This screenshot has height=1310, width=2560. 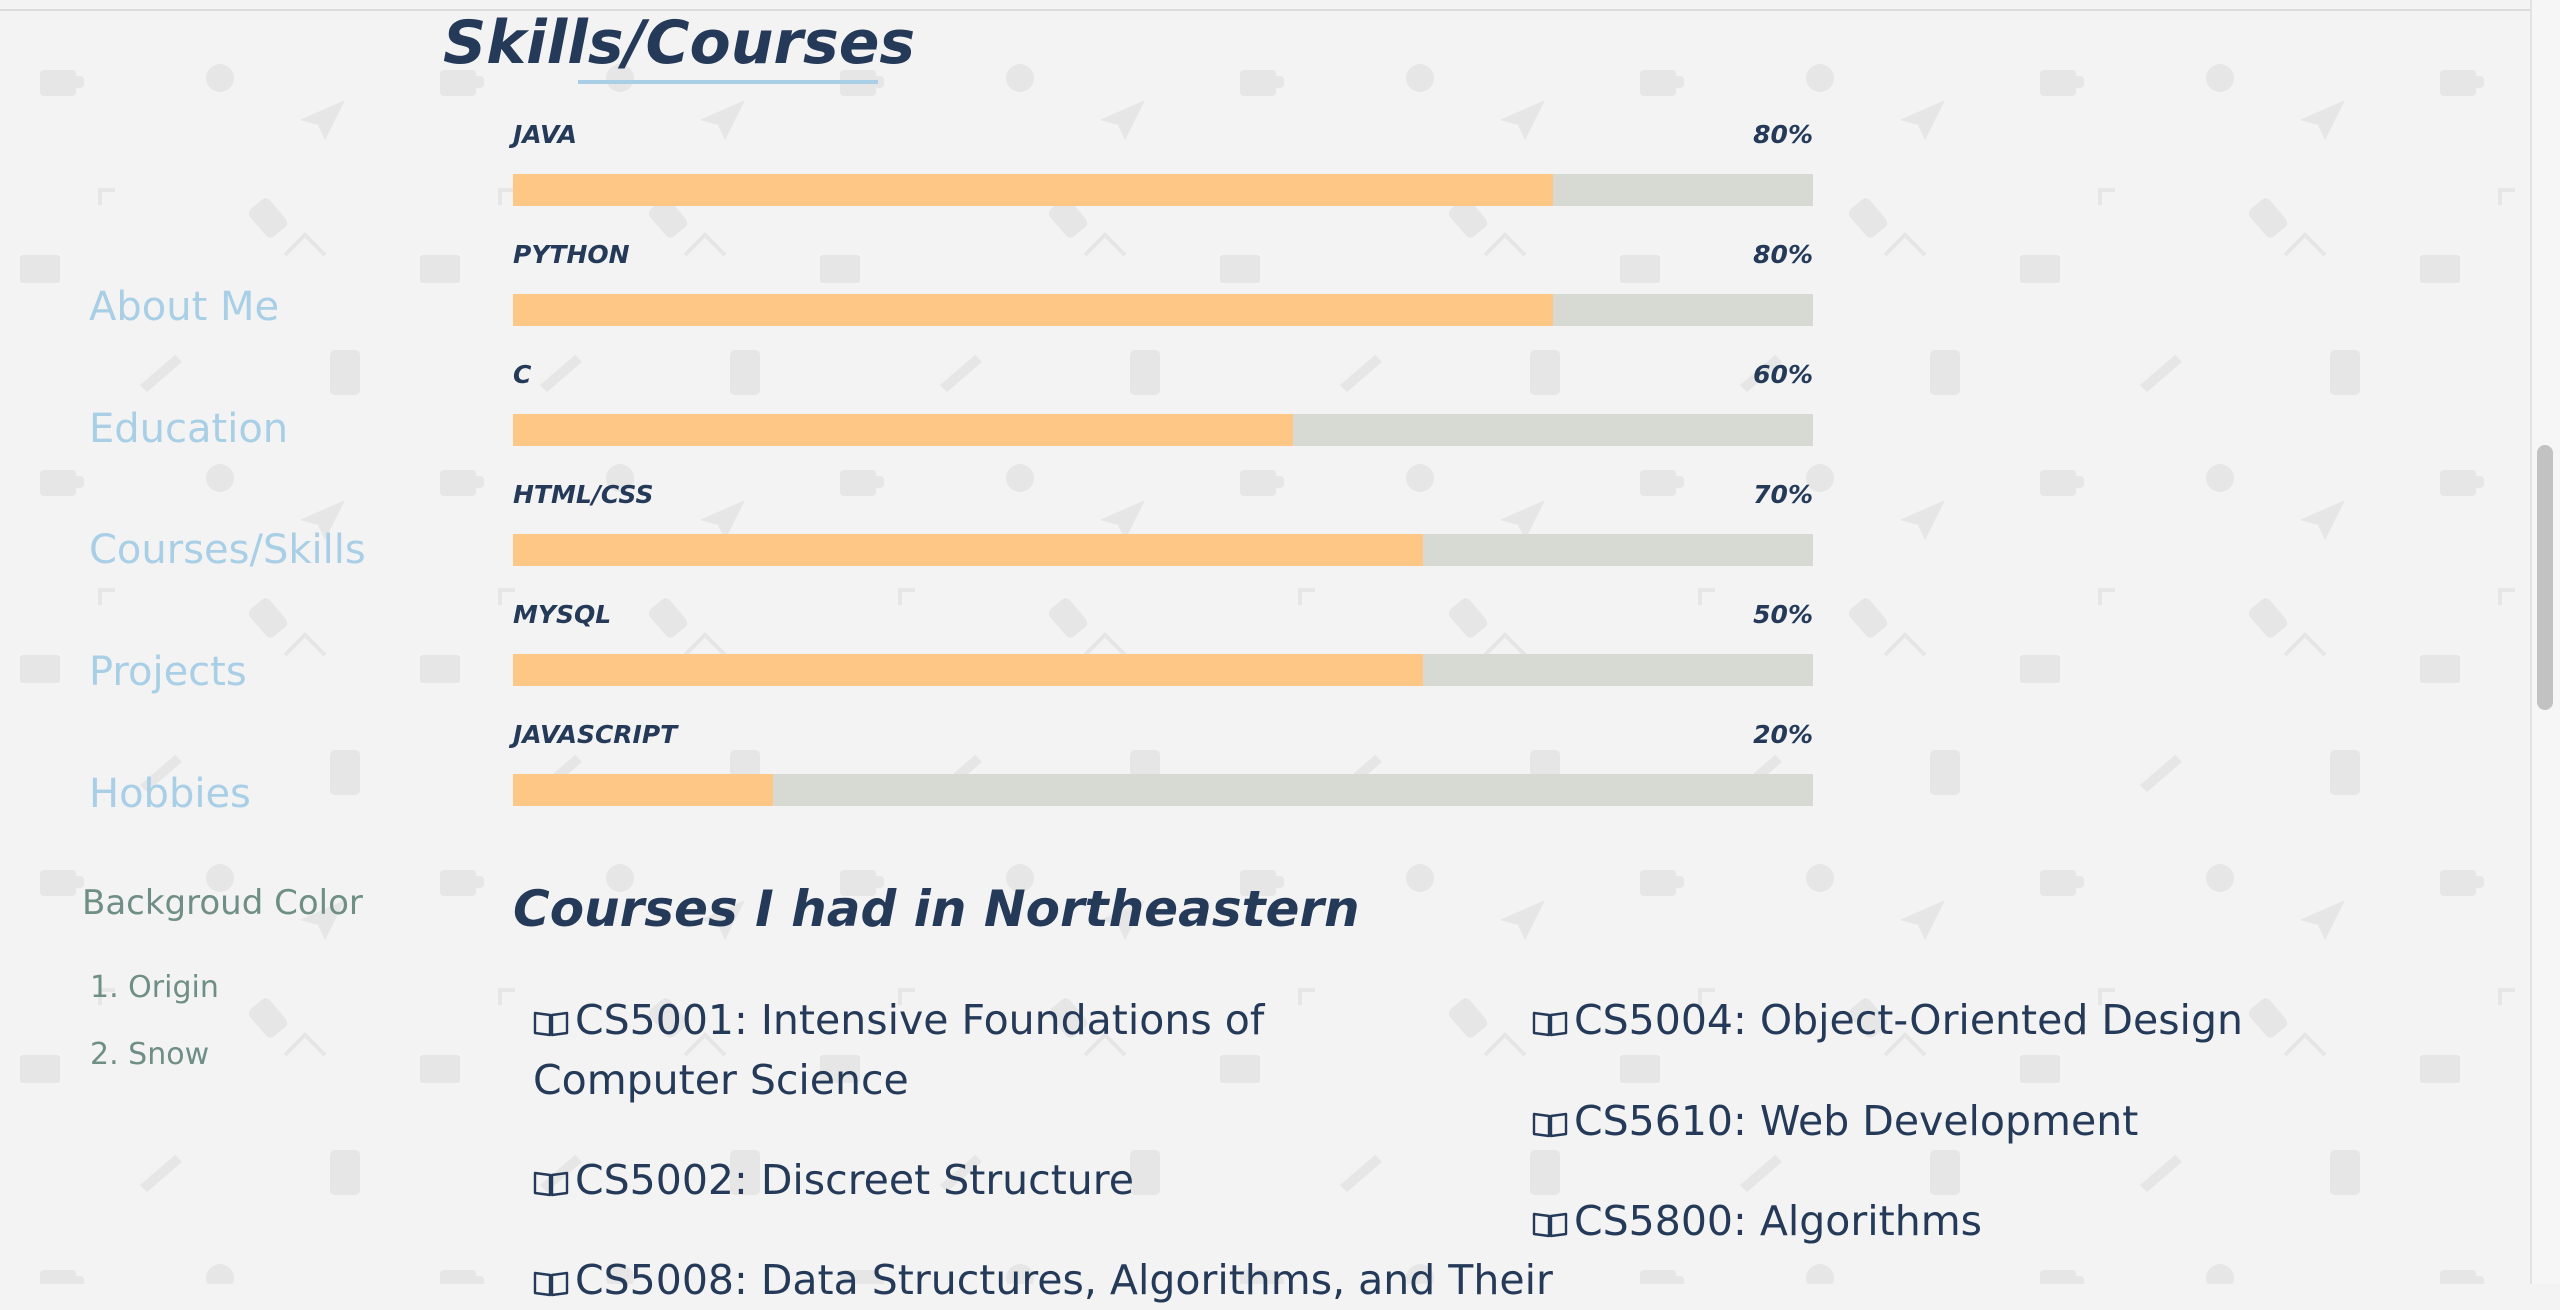 I want to click on skill-percent: 50%, so click(x=1783, y=614).